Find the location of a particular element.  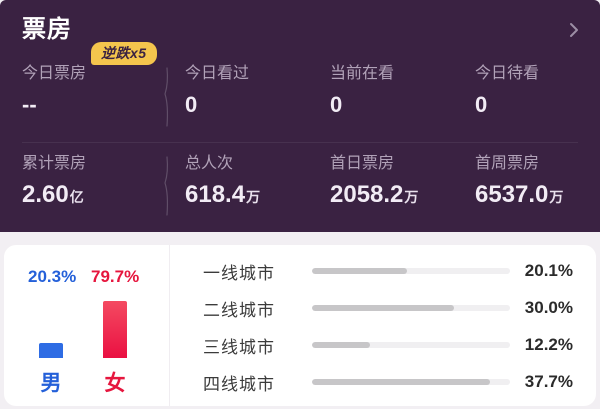

stat-today-watched: 今日看过 0 is located at coordinates (257, 91).